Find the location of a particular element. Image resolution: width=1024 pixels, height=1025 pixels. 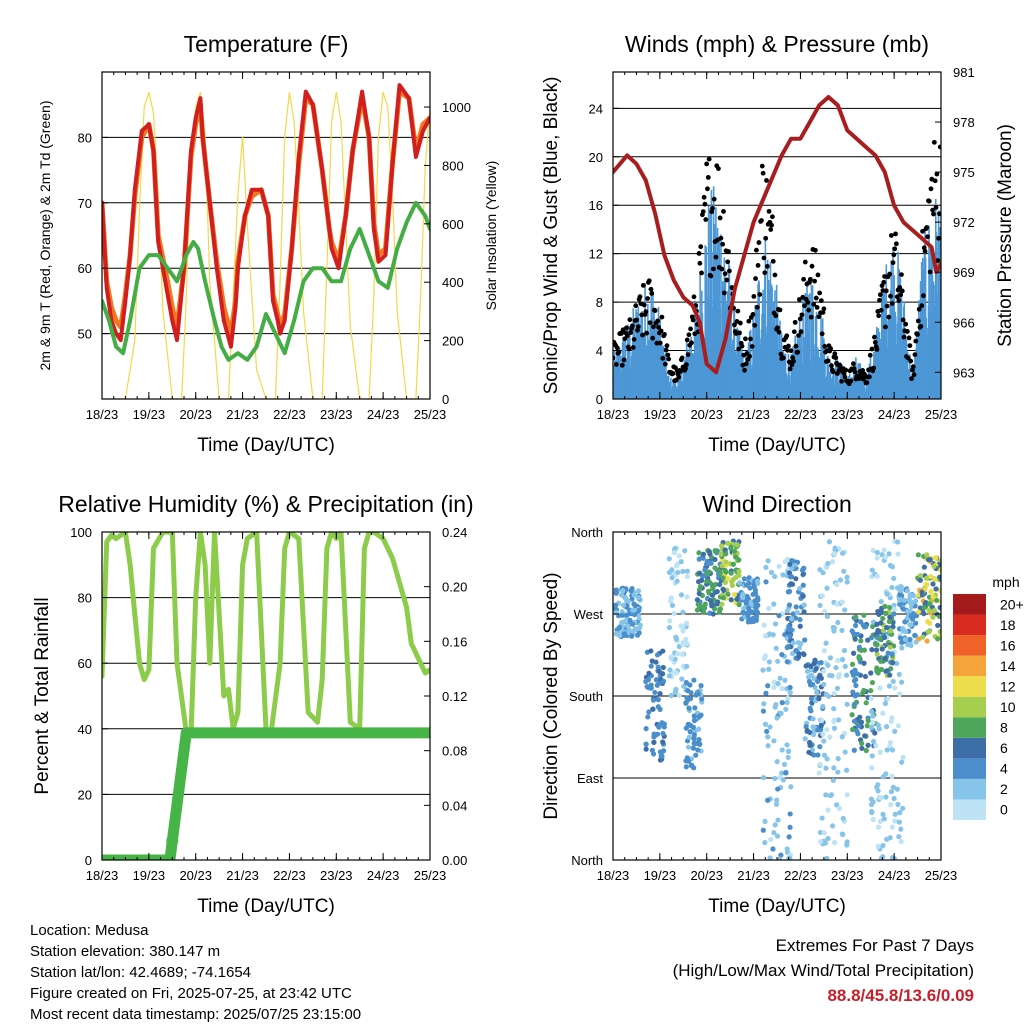

direction-ylabel: Direction (Colored By Speed) is located at coordinates (551, 695).